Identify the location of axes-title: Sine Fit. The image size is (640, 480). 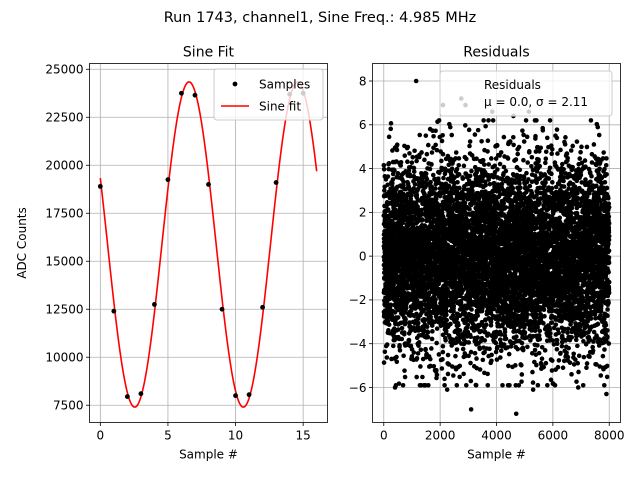
(209, 53).